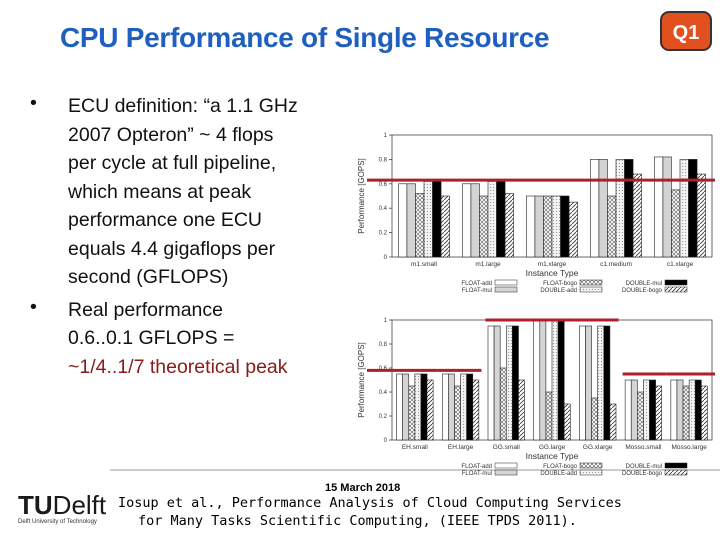 The image size is (720, 540). What do you see at coordinates (689, 447) in the screenshot?
I see `x-tick-label: Mosso.large` at bounding box center [689, 447].